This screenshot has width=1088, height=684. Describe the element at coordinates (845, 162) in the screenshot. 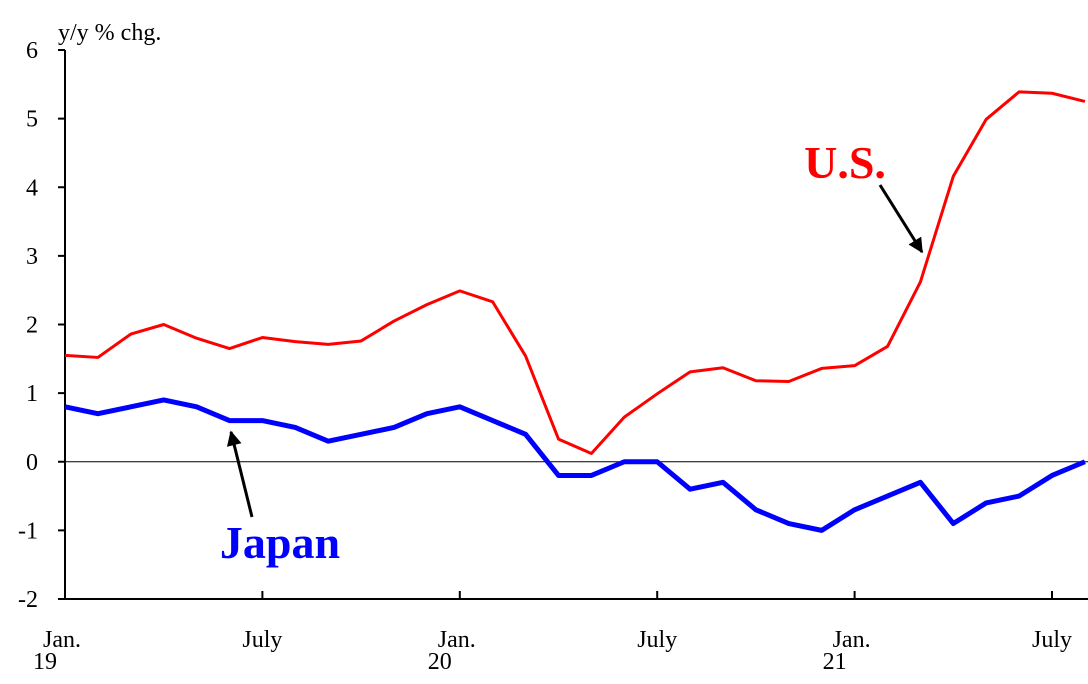

I see `series-label: U.S.` at that location.